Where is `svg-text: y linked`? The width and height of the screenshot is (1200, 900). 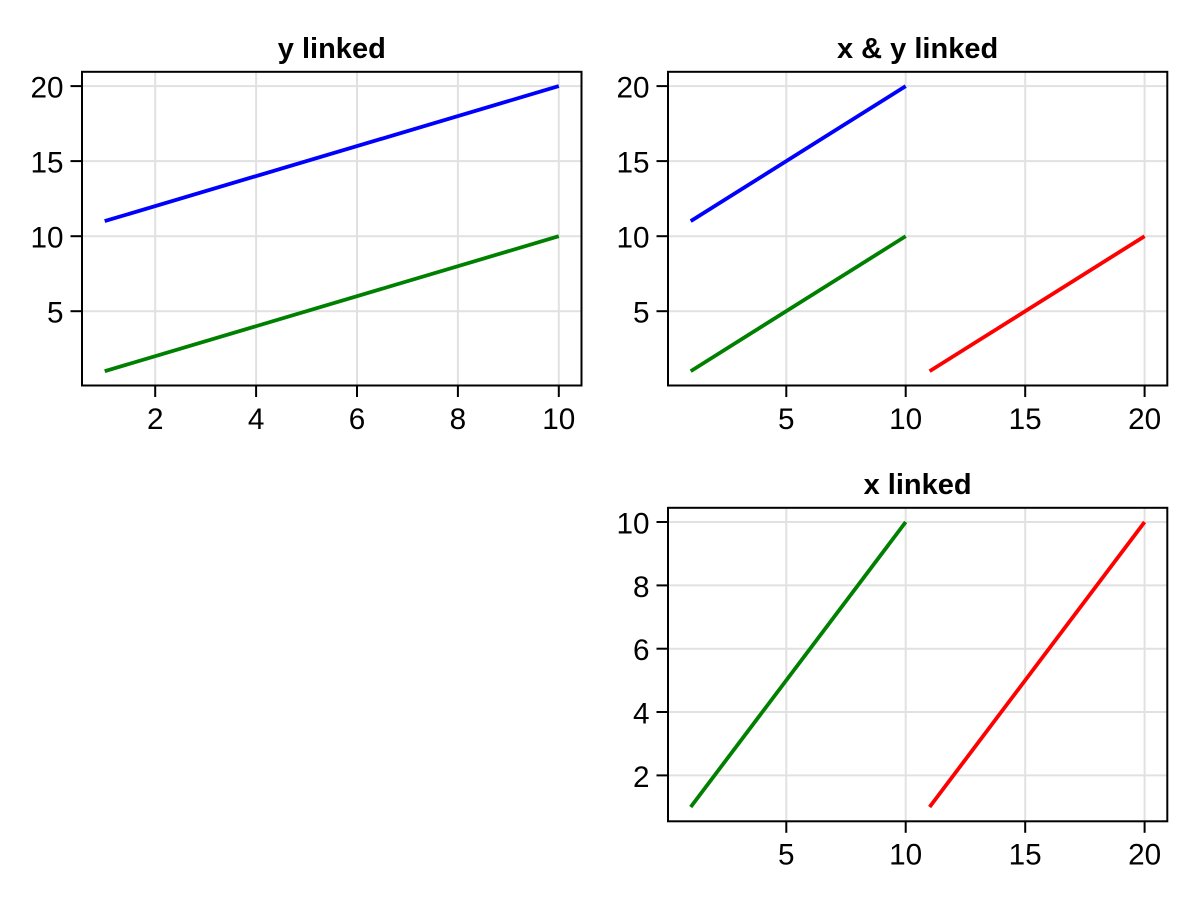
svg-text: y linked is located at coordinates (332, 49).